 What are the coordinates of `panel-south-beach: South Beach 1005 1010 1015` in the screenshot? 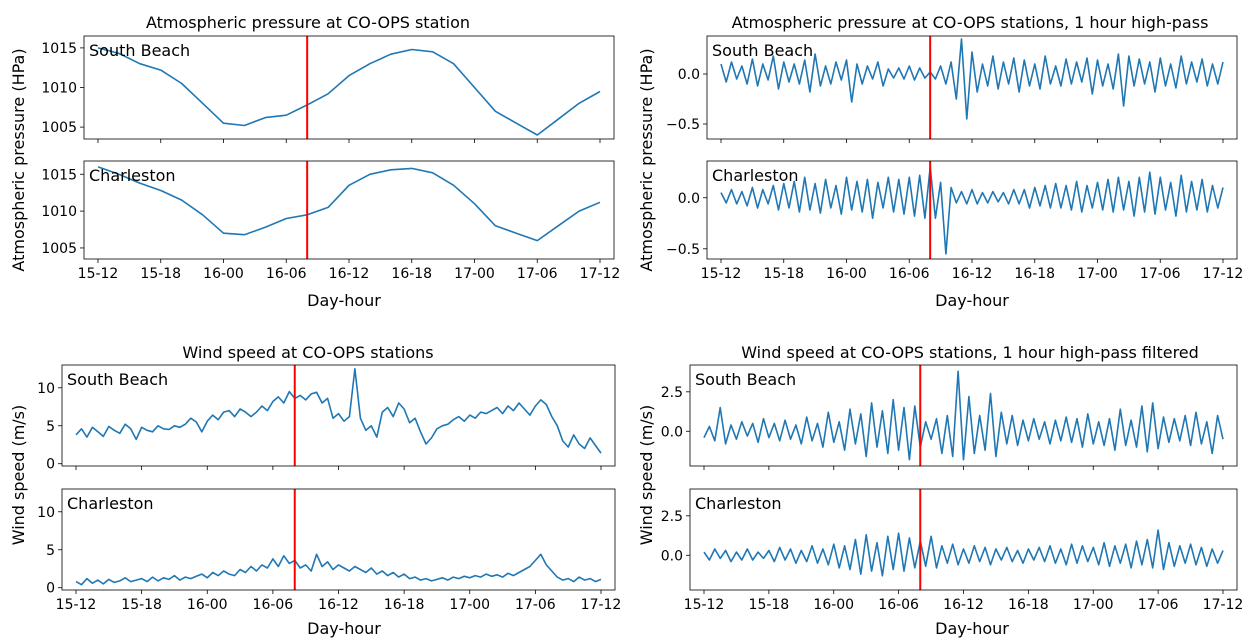 It's located at (328, 89).